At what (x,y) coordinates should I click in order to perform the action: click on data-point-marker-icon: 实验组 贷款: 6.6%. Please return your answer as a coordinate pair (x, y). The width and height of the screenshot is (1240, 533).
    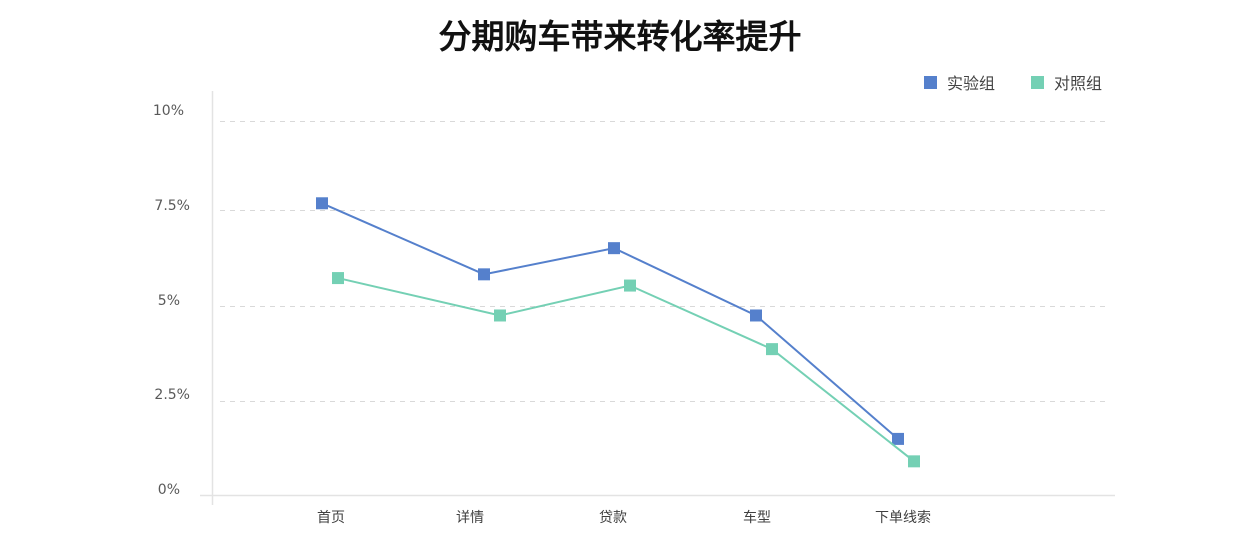
    Looking at the image, I should click on (614, 248).